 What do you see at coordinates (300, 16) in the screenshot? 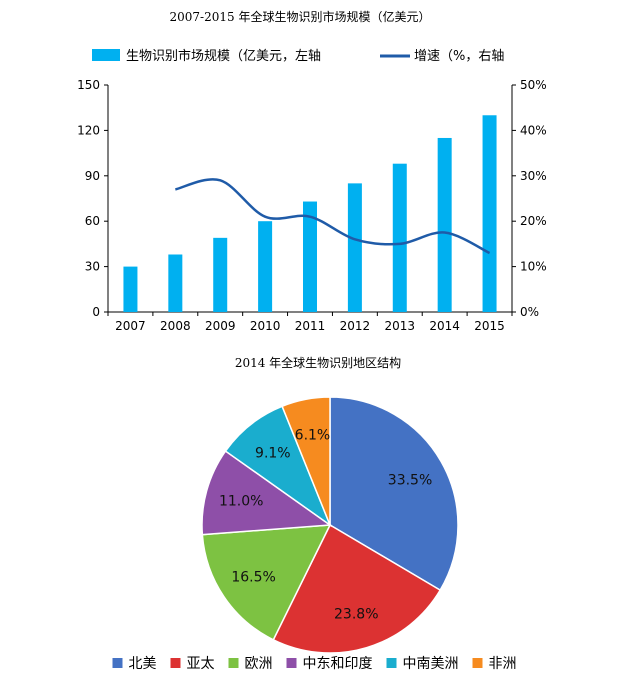
I see `chart1-title: 2007-2015 年全球生物识别市场规模（亿美元）` at bounding box center [300, 16].